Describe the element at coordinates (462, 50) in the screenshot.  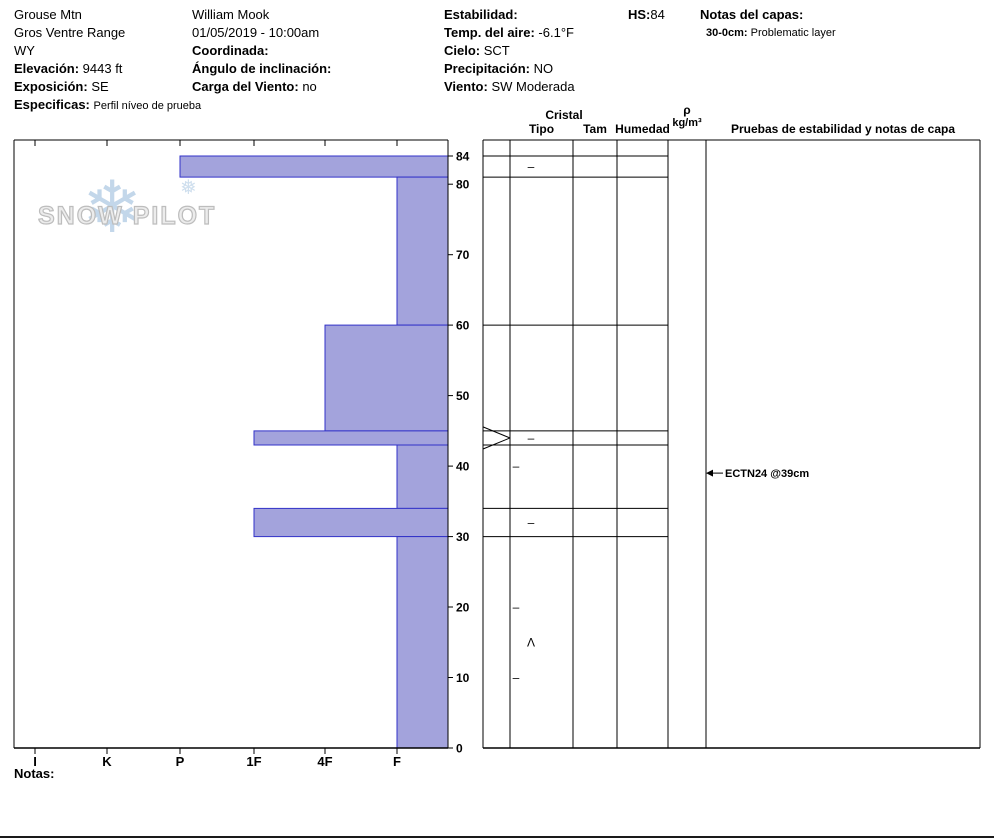
I see `sky-label: Cielo:` at that location.